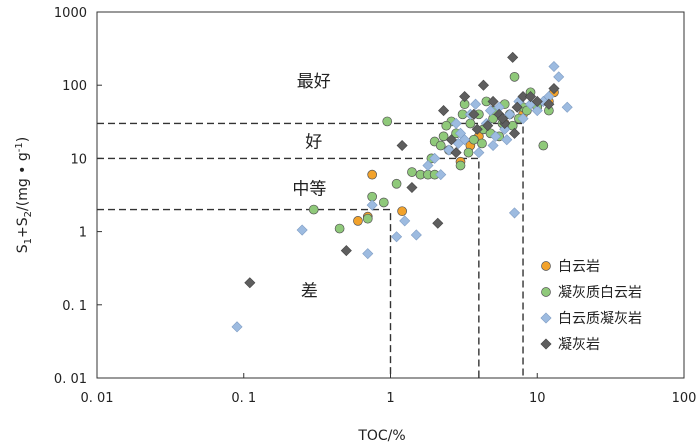 This screenshot has width=700, height=445. What do you see at coordinates (684, 398) in the screenshot?
I see `x-tick-label-4: 100` at bounding box center [684, 398].